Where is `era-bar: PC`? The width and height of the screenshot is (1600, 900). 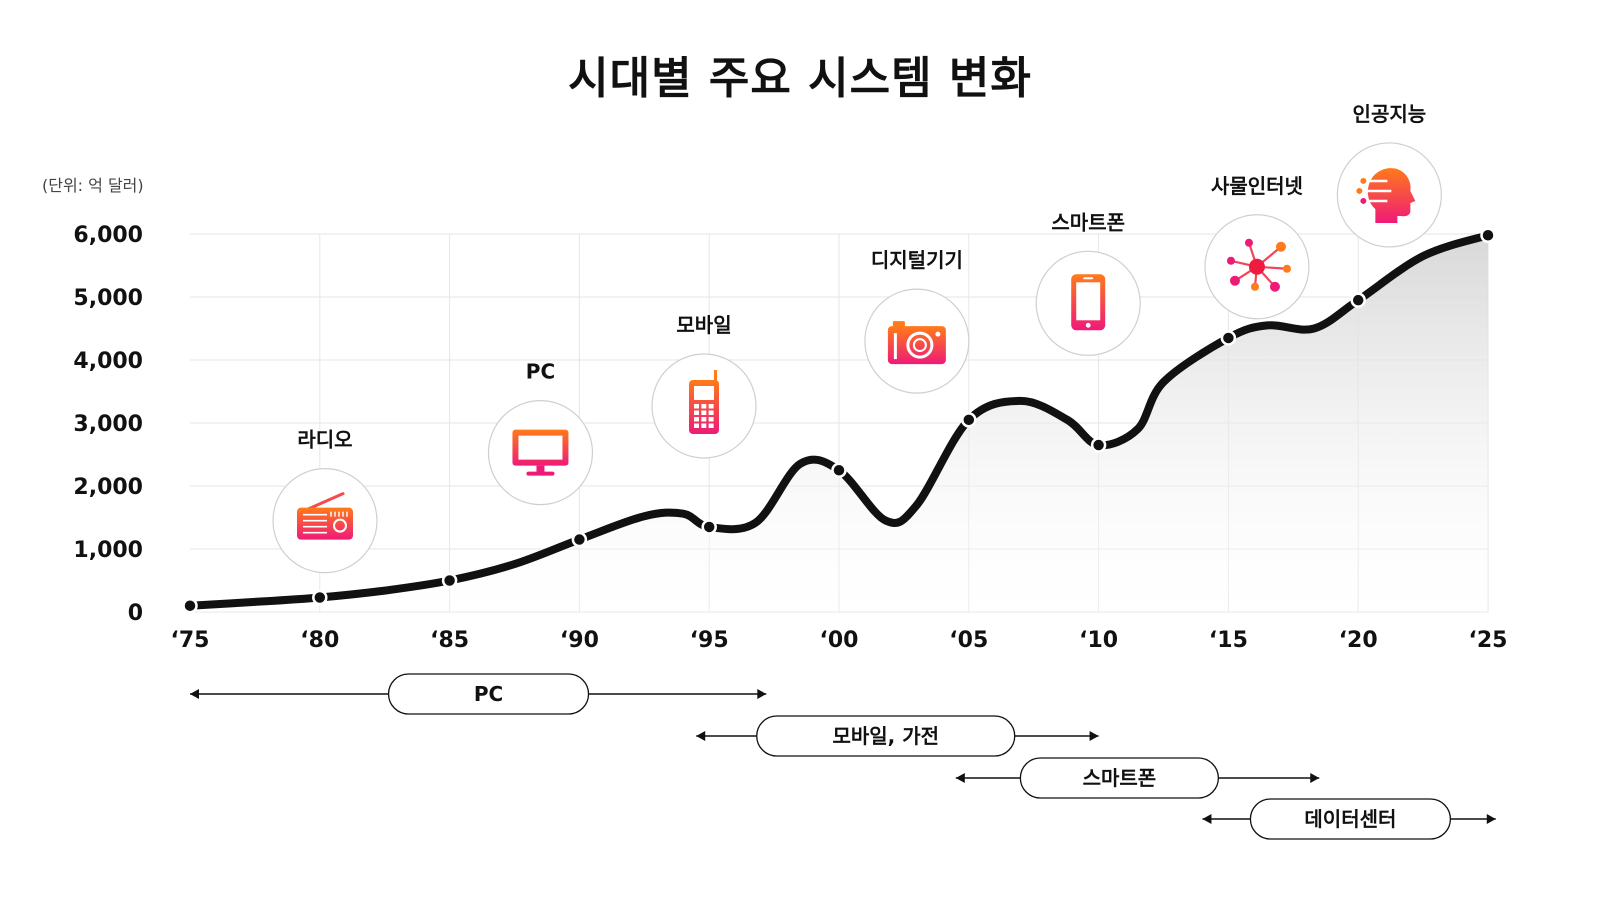
era-bar: PC is located at coordinates (478, 694).